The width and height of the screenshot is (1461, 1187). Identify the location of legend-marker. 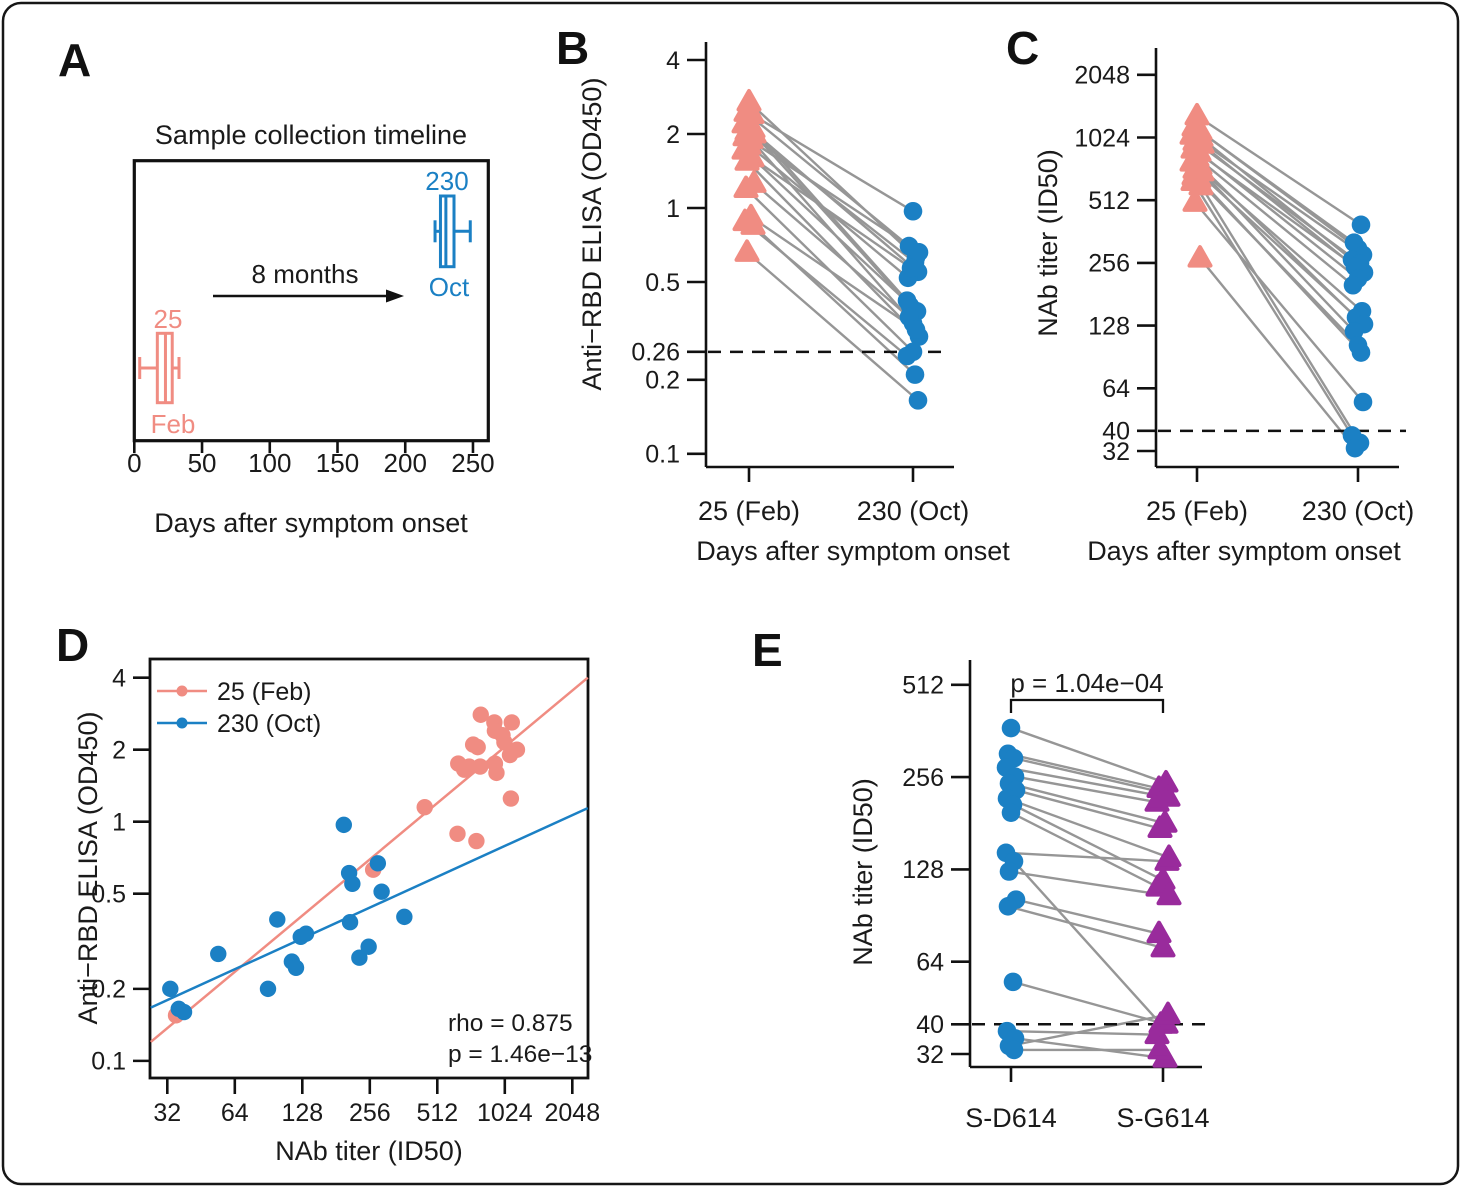
(182, 691).